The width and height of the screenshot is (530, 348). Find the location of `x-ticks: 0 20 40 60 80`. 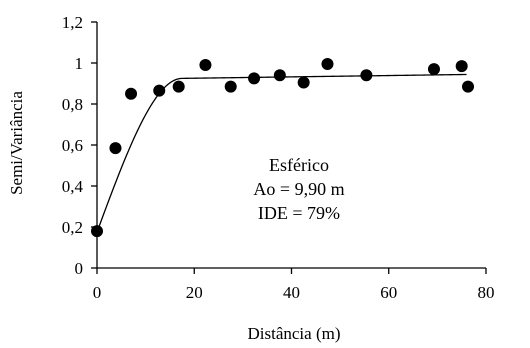

x-ticks: 0 20 40 60 80 is located at coordinates (294, 285).